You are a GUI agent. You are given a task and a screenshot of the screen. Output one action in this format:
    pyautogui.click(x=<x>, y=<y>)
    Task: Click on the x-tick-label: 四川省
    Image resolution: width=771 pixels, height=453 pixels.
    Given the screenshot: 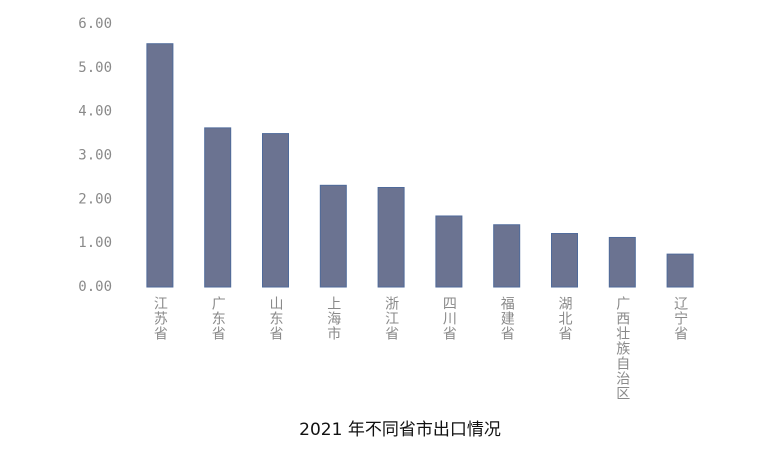 What is the action you would take?
    pyautogui.click(x=449, y=318)
    